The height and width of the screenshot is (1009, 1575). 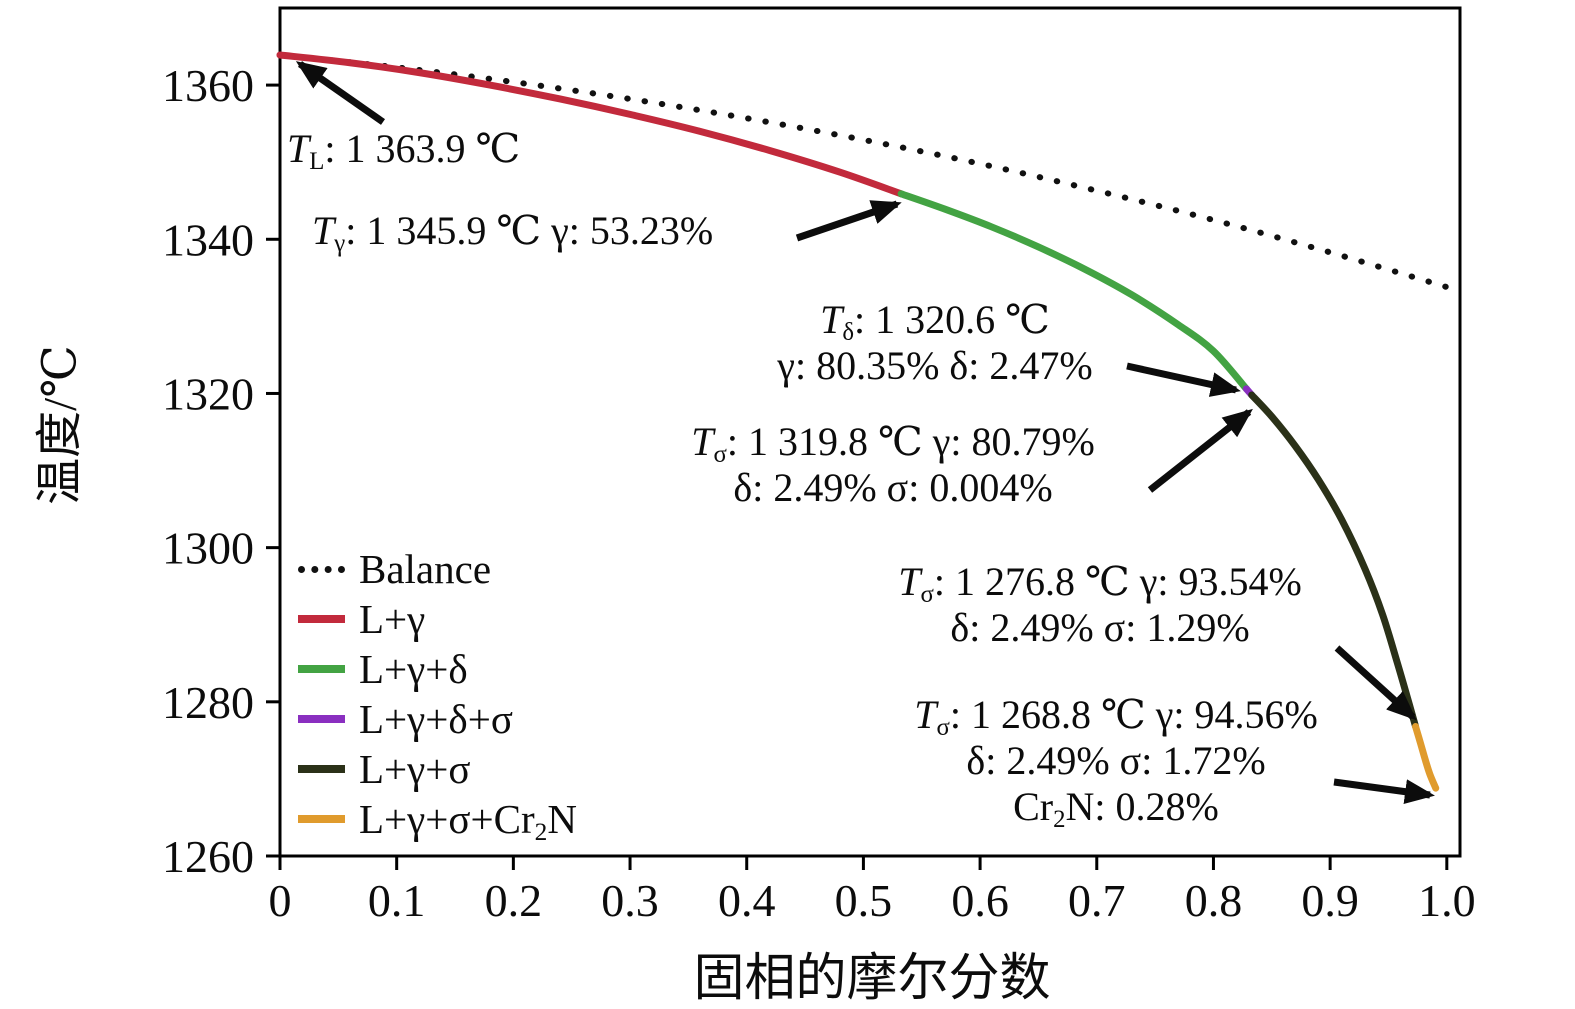 What do you see at coordinates (280, 900) in the screenshot?
I see `x-tick-label: 0` at bounding box center [280, 900].